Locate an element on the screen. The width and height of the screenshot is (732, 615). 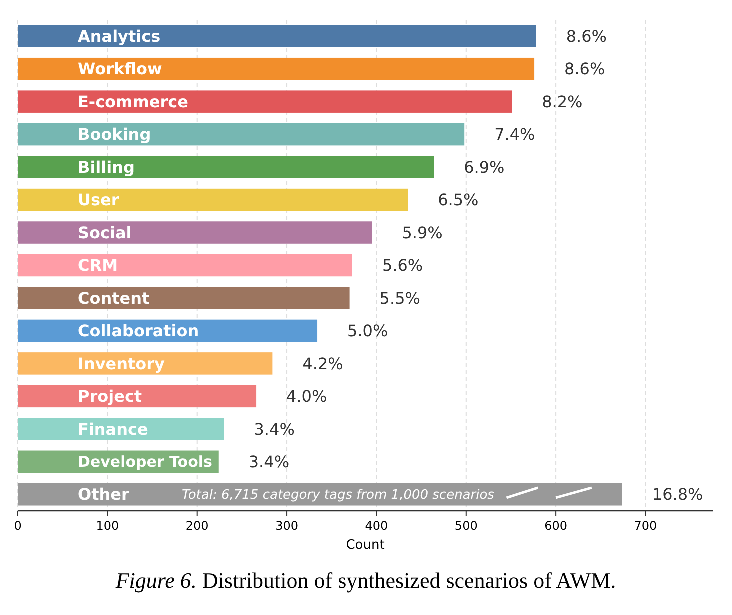
y-tick-label: Booking is located at coordinates (115, 134).